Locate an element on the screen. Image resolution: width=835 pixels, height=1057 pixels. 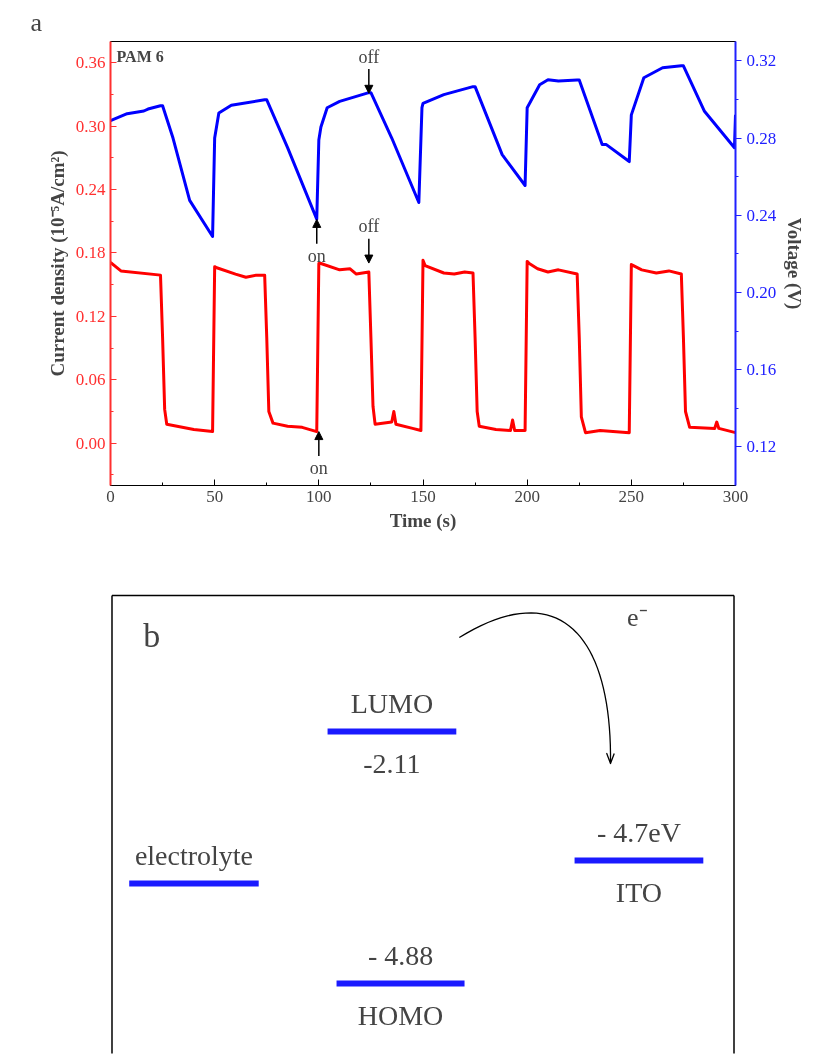
y-tick-label: 0.06 is located at coordinates (90, 380).